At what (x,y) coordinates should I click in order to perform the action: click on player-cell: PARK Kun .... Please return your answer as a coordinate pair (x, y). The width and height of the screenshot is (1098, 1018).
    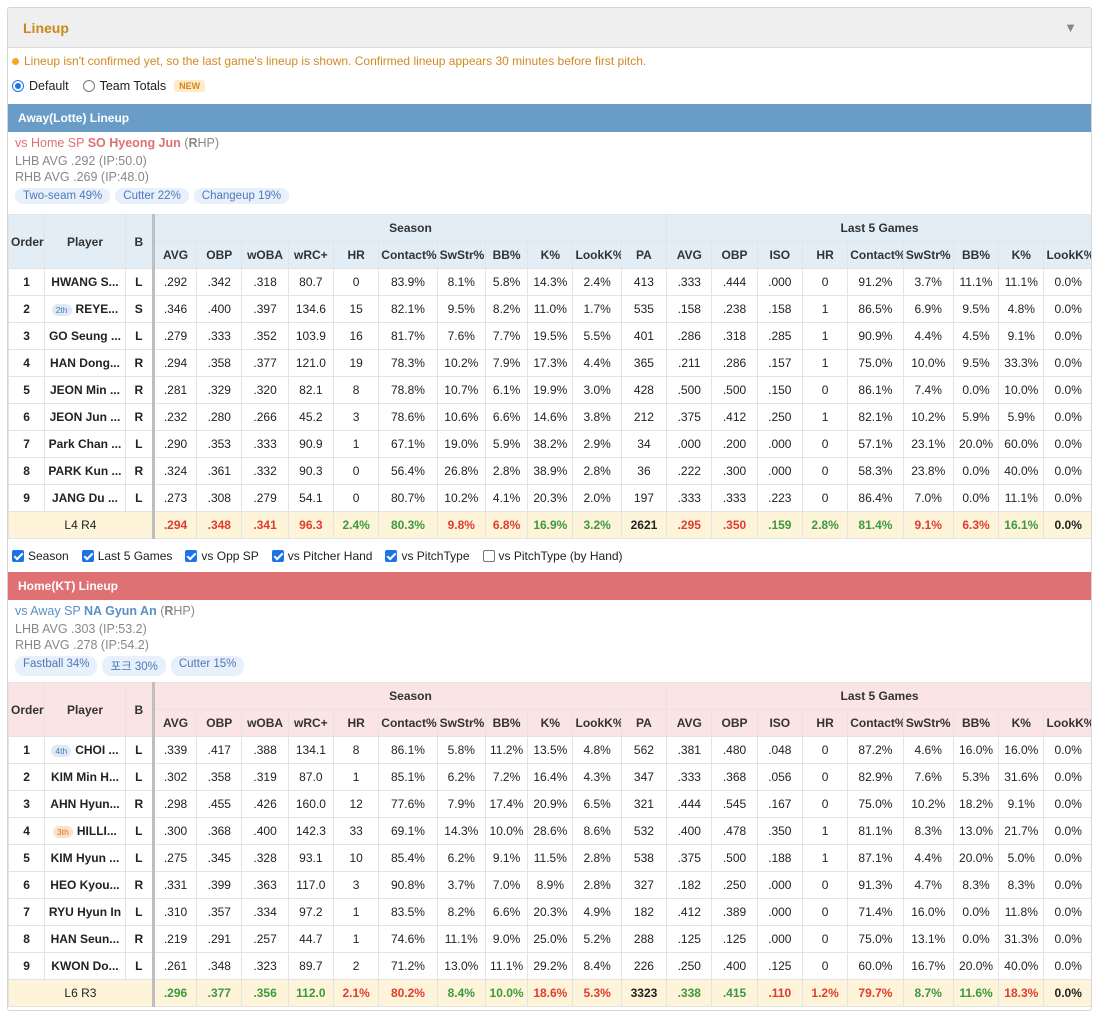
    Looking at the image, I should click on (85, 471).